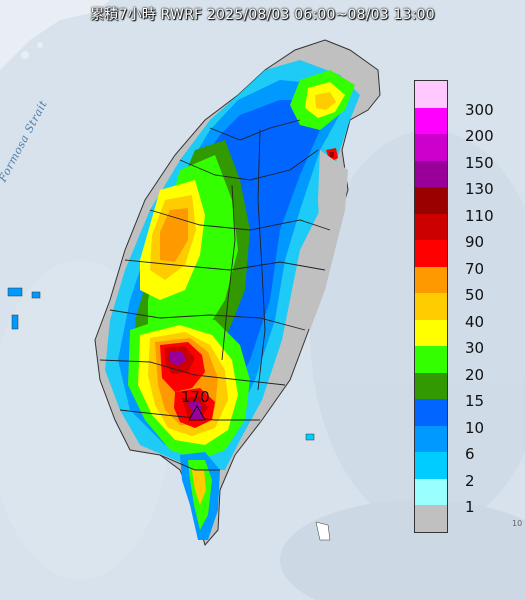 This screenshot has width=525, height=600. What do you see at coordinates (475, 268) in the screenshot?
I see `legend-label: 70` at bounding box center [475, 268].